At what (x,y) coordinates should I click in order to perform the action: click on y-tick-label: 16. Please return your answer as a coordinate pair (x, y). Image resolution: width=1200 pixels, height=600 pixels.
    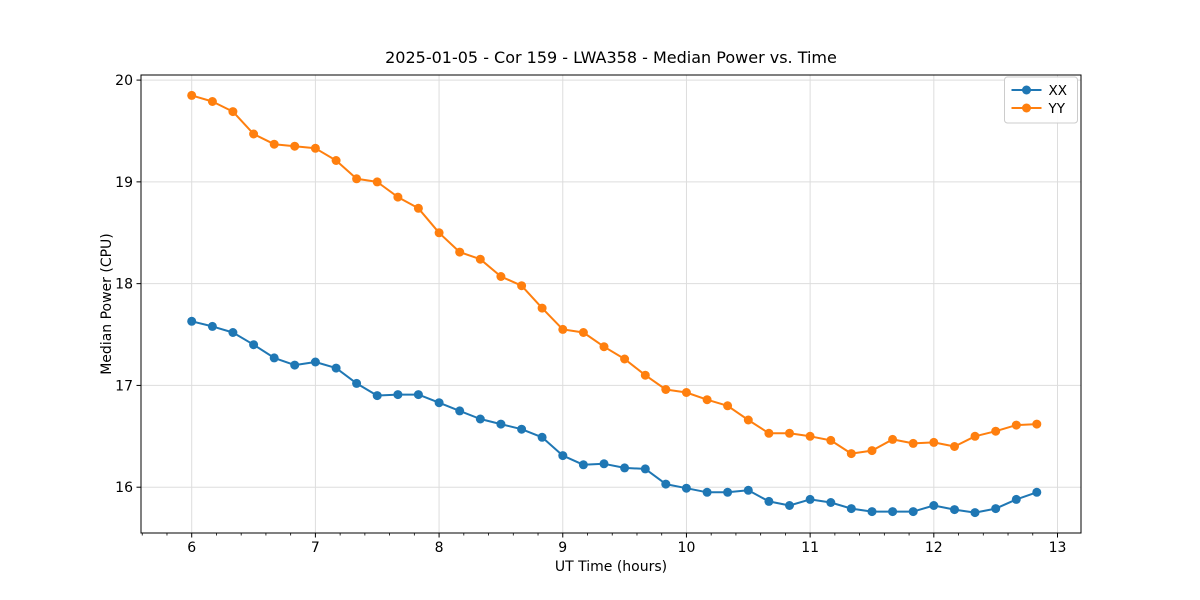
    Looking at the image, I should click on (124, 488).